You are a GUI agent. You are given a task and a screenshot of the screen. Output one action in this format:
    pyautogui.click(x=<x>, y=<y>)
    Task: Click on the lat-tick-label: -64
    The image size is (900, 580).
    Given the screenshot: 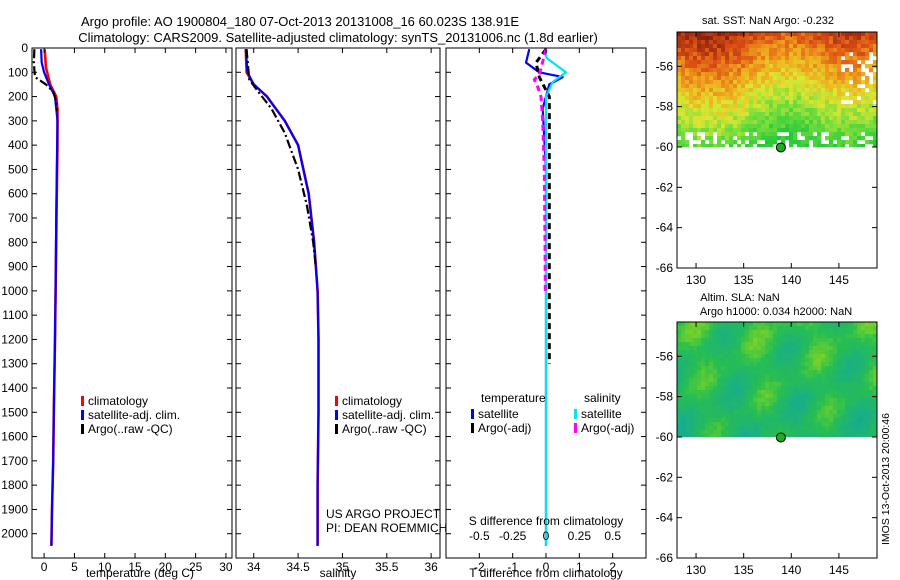 What is the action you would take?
    pyautogui.click(x=665, y=518)
    